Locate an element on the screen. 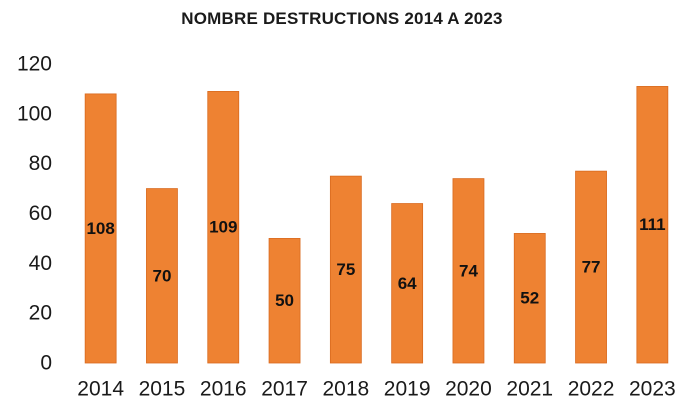 The height and width of the screenshot is (403, 684). y-tick-label: 0 is located at coordinates (46, 363).